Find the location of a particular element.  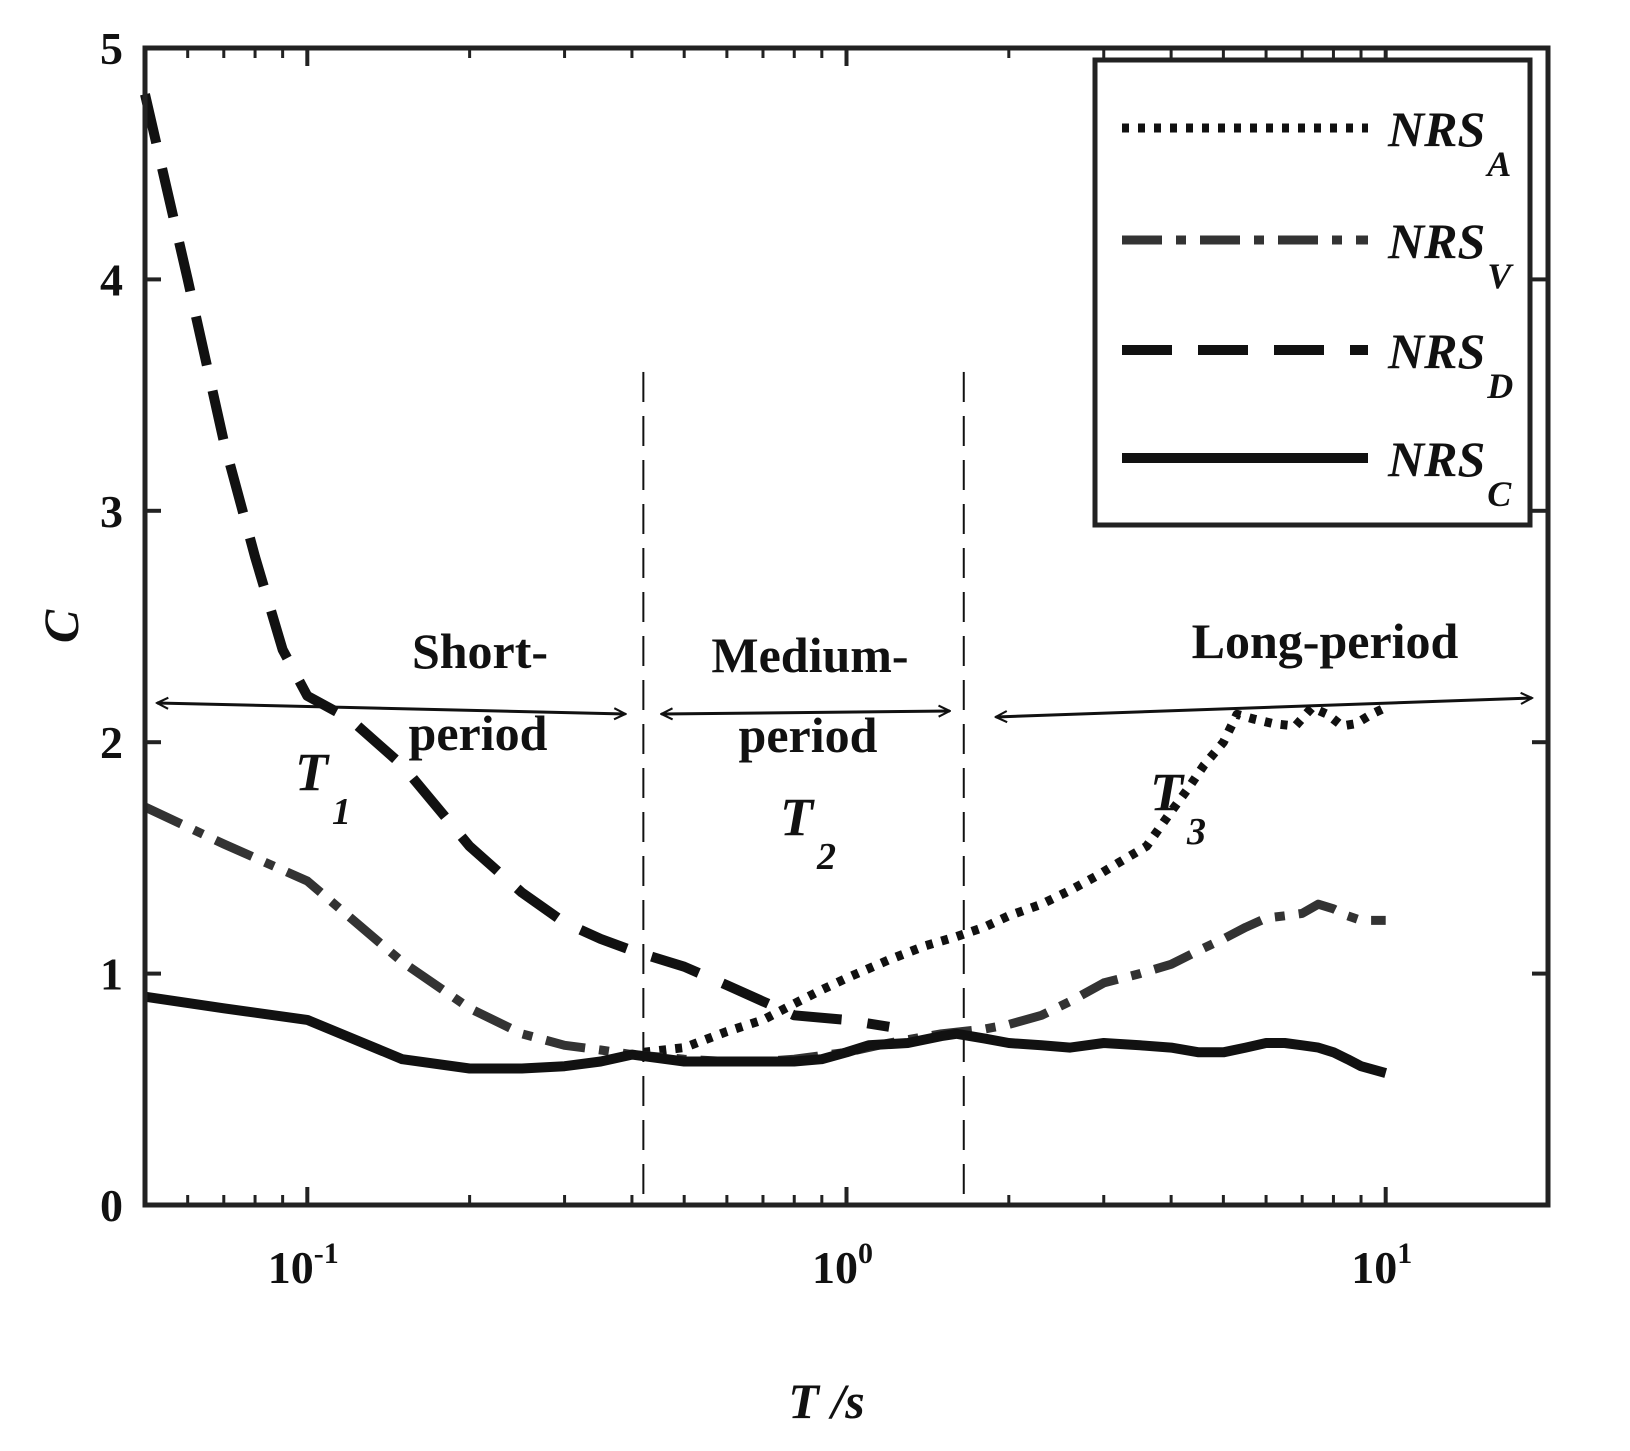

region-boundaries is located at coordinates (803, 788).